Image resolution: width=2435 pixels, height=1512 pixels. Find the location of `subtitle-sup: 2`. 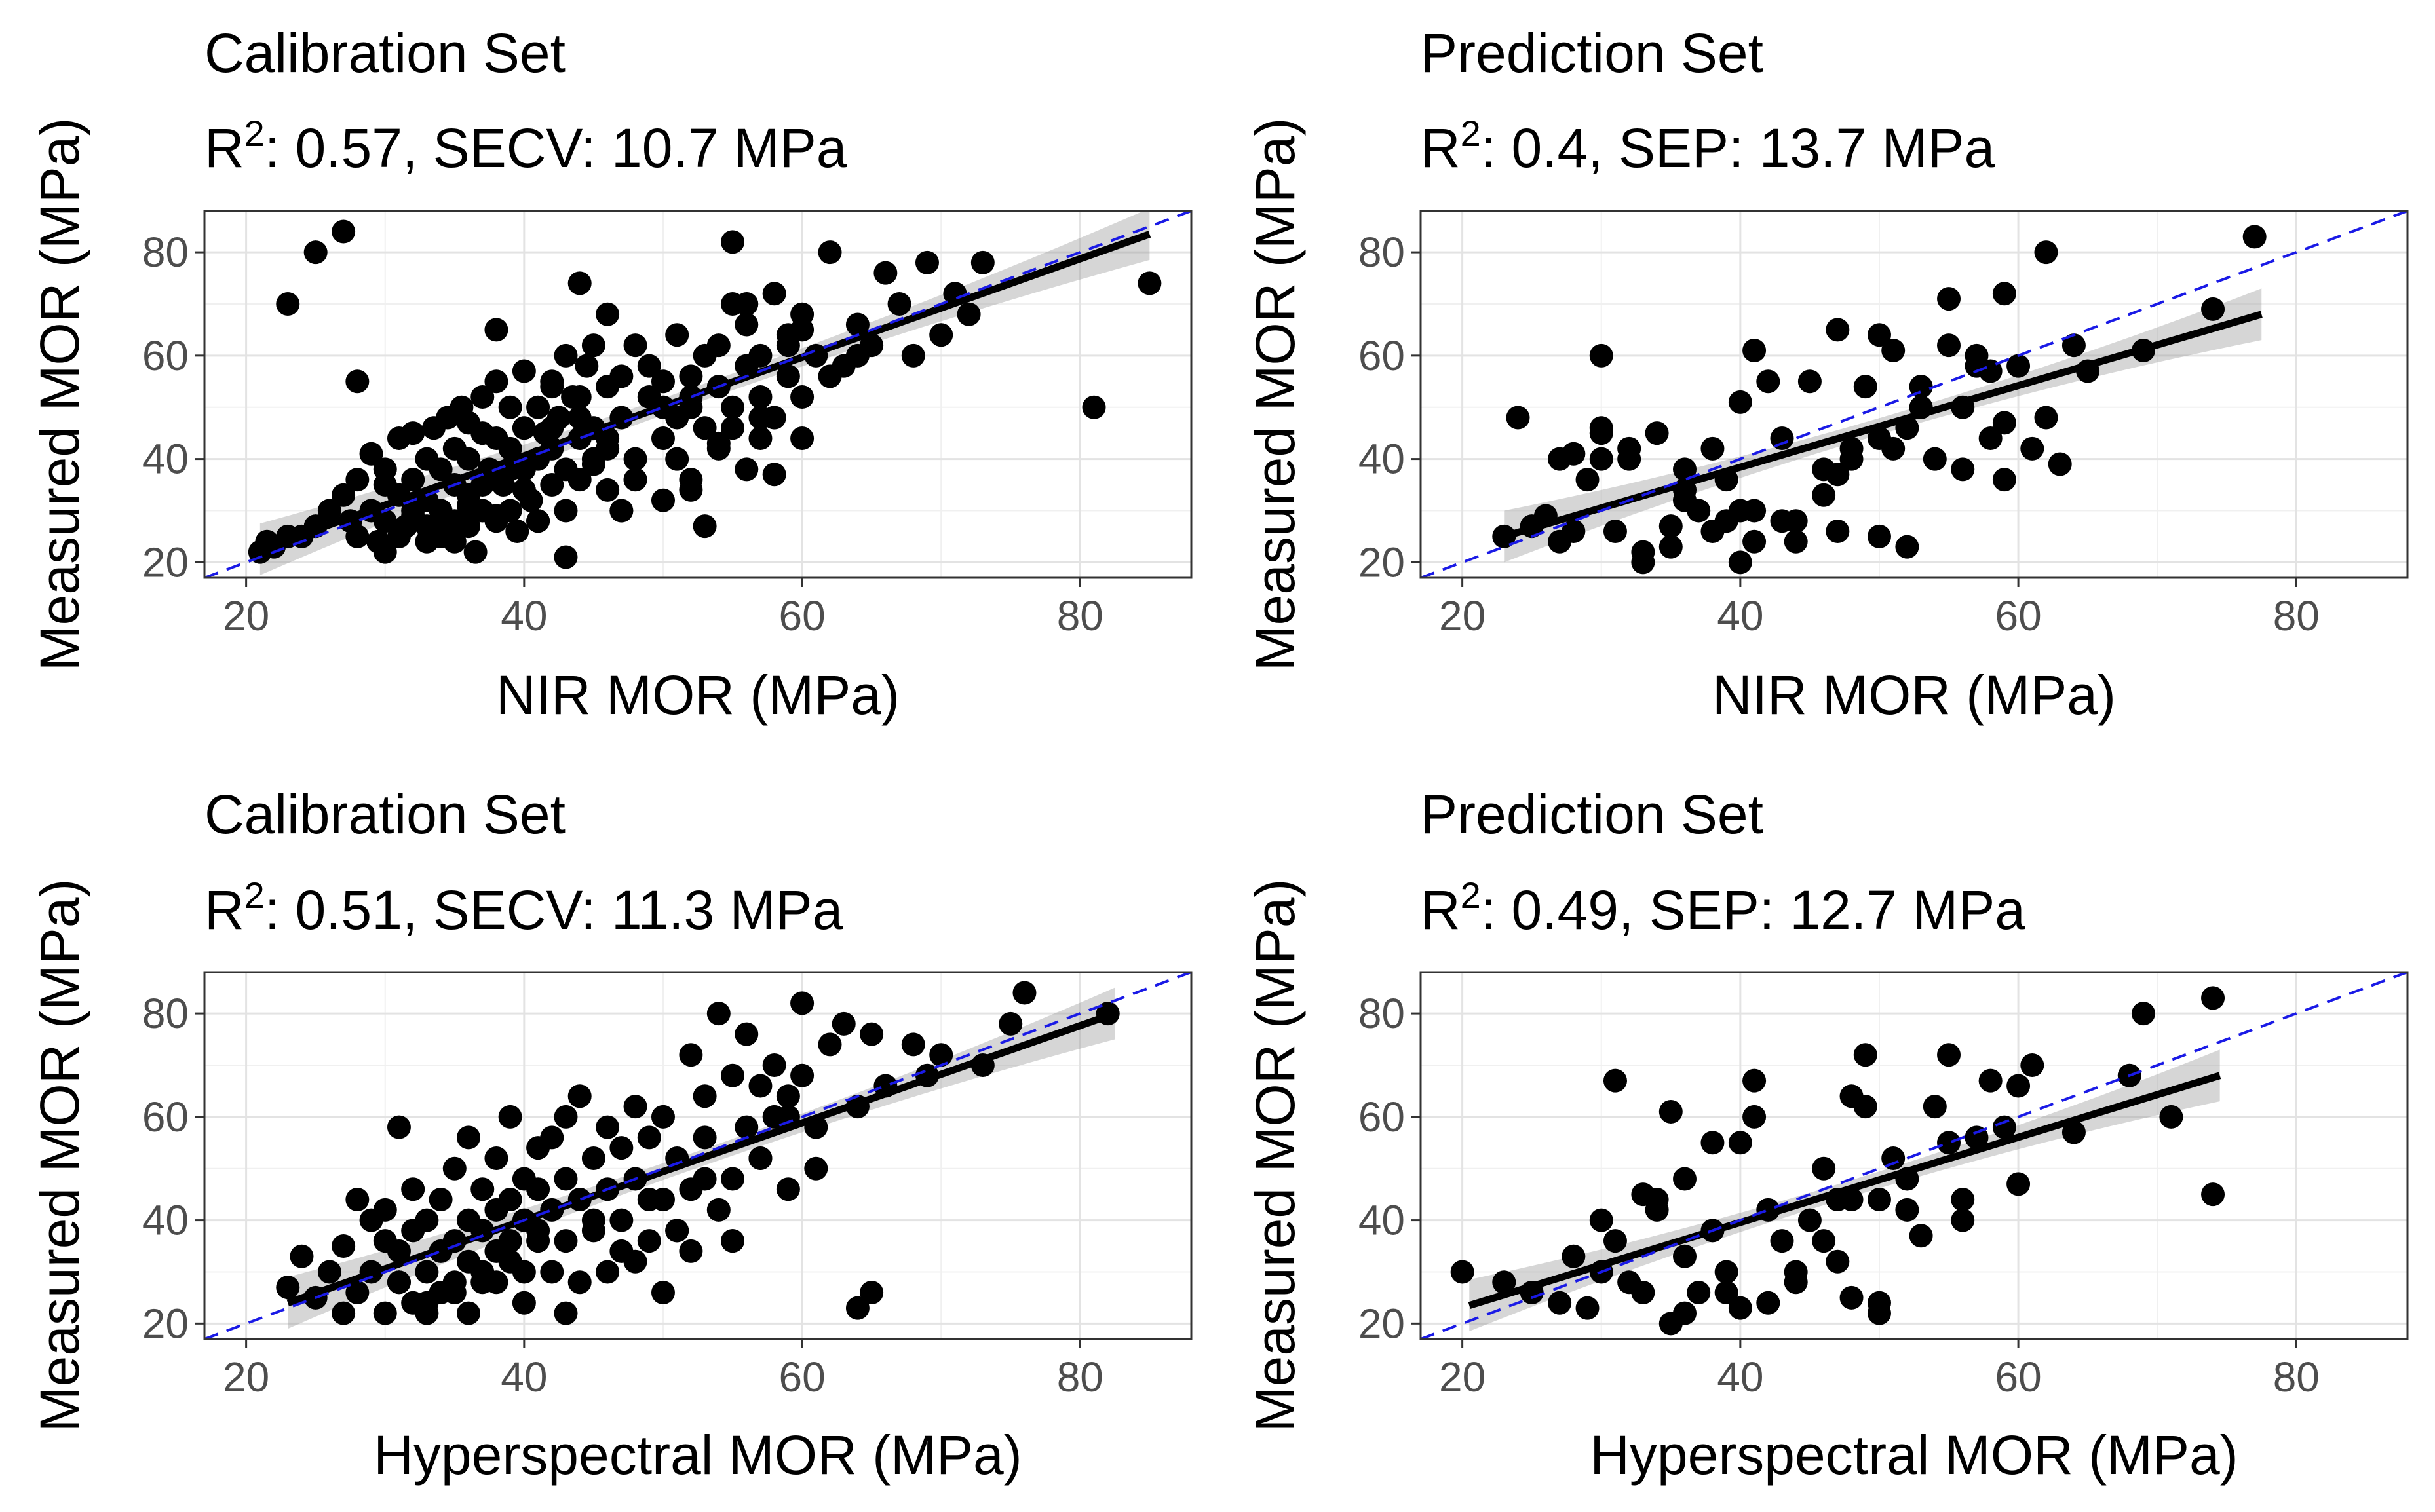

subtitle-sup: 2 is located at coordinates (1471, 895).